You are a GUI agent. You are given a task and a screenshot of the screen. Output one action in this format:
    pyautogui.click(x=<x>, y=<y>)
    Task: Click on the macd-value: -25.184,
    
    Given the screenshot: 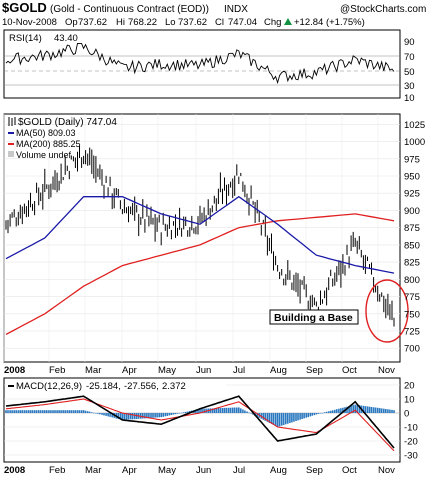 What is the action you would take?
    pyautogui.click(x=103, y=386)
    